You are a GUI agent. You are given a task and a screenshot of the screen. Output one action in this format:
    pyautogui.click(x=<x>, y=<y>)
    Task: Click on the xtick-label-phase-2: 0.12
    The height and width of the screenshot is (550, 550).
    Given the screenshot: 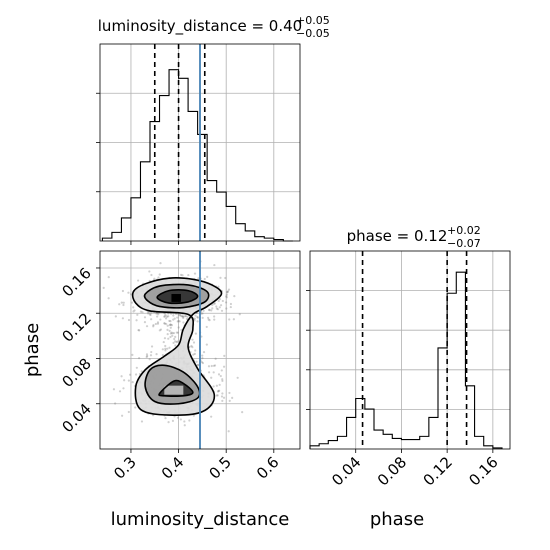 What is the action you would take?
    pyautogui.click(x=438, y=471)
    